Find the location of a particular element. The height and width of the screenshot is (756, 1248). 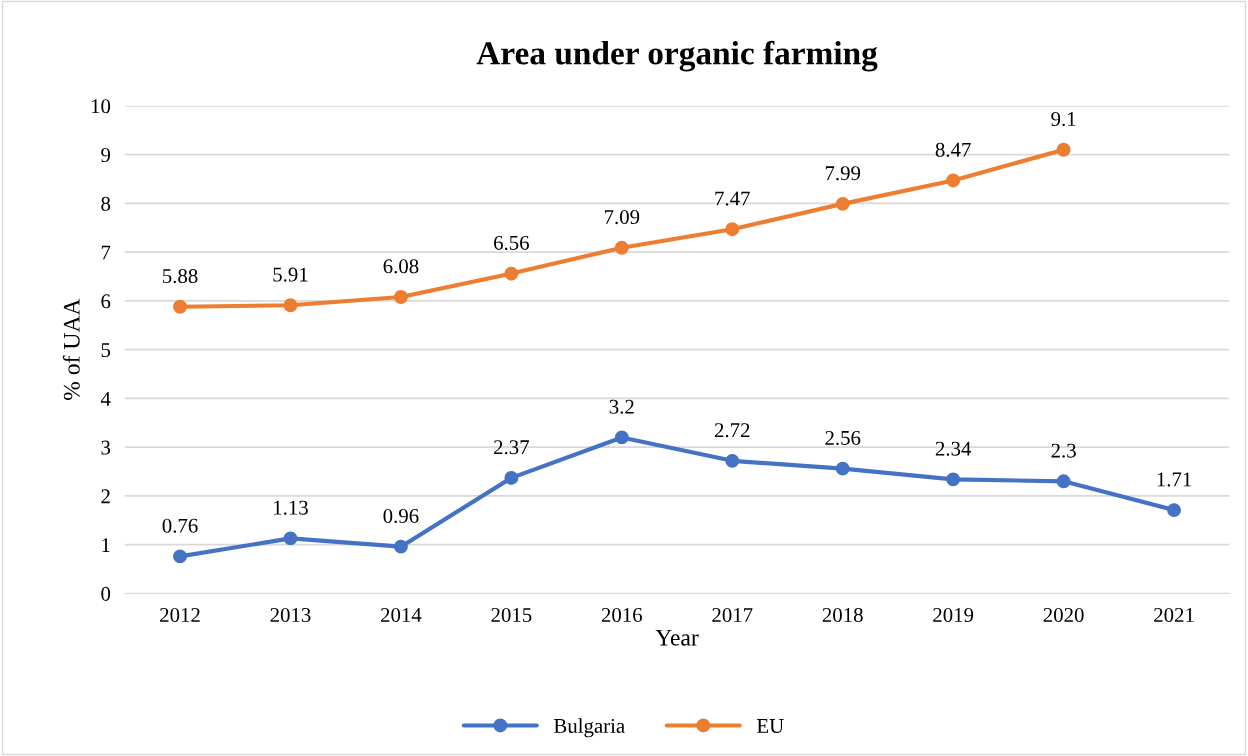

x-tick-label: 2020 is located at coordinates (1063, 615).